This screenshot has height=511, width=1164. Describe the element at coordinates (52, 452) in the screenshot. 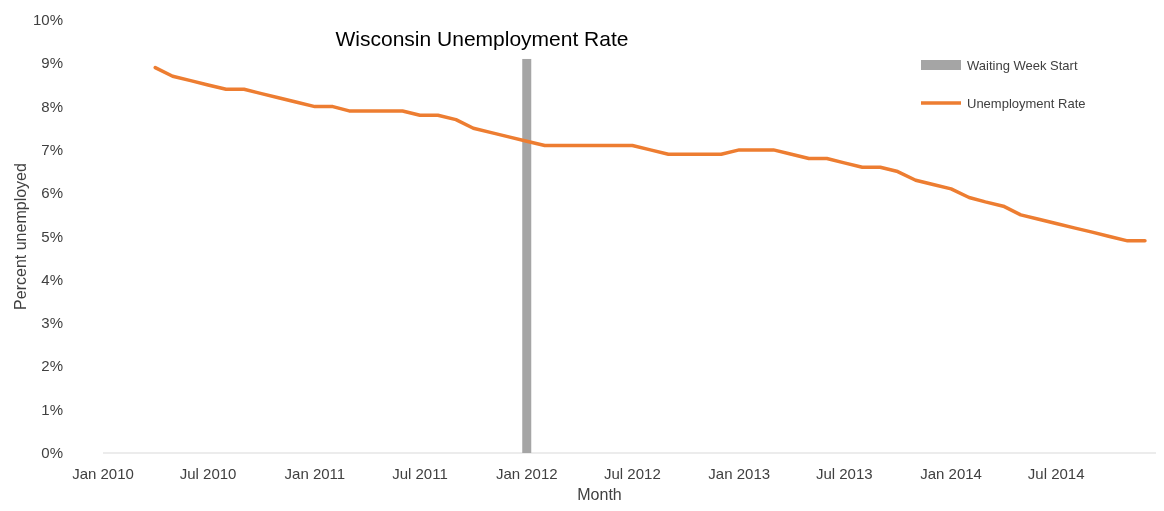

I see `y-tick-label: 0%` at that location.